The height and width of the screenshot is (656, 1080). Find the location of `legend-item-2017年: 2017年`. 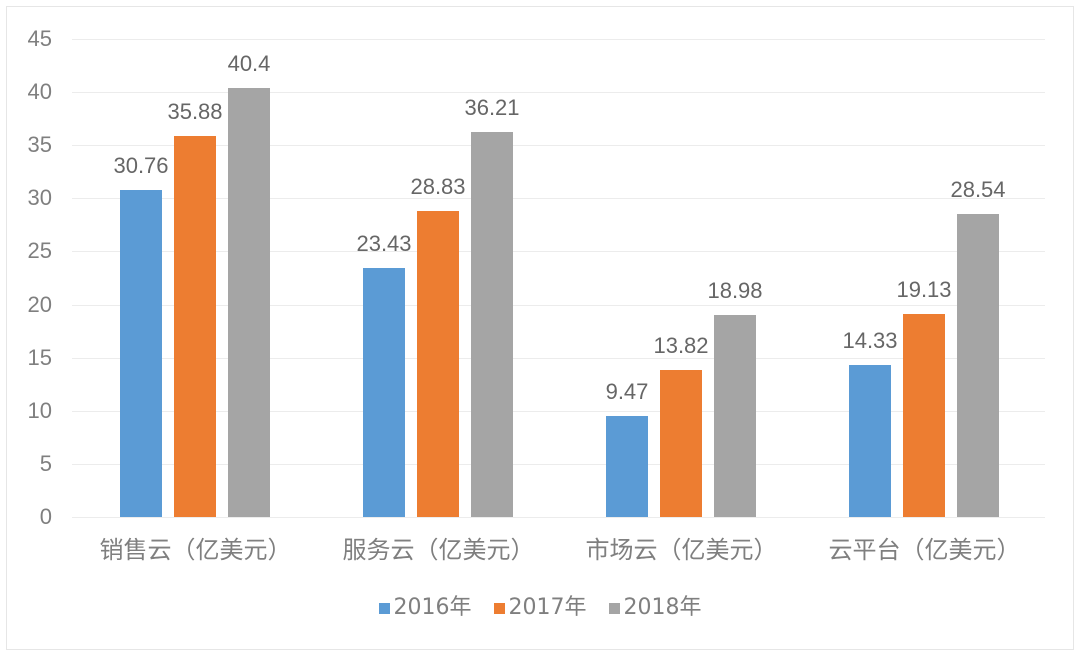

legend-item-2017年: 2017年 is located at coordinates (540, 608).